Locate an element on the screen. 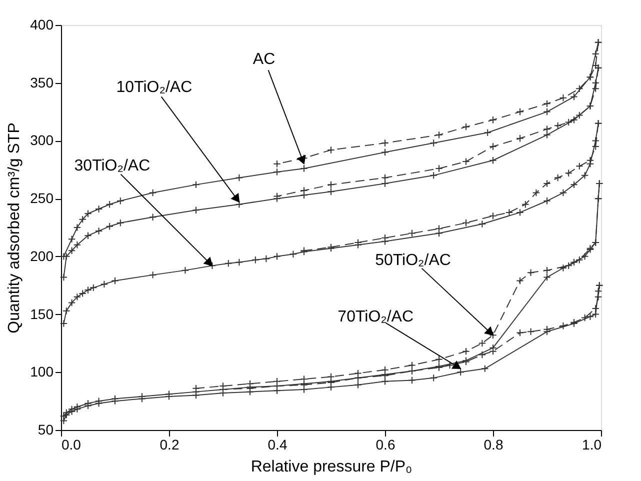 The width and height of the screenshot is (641, 481). x-tick-label: 1.0 is located at coordinates (592, 444).